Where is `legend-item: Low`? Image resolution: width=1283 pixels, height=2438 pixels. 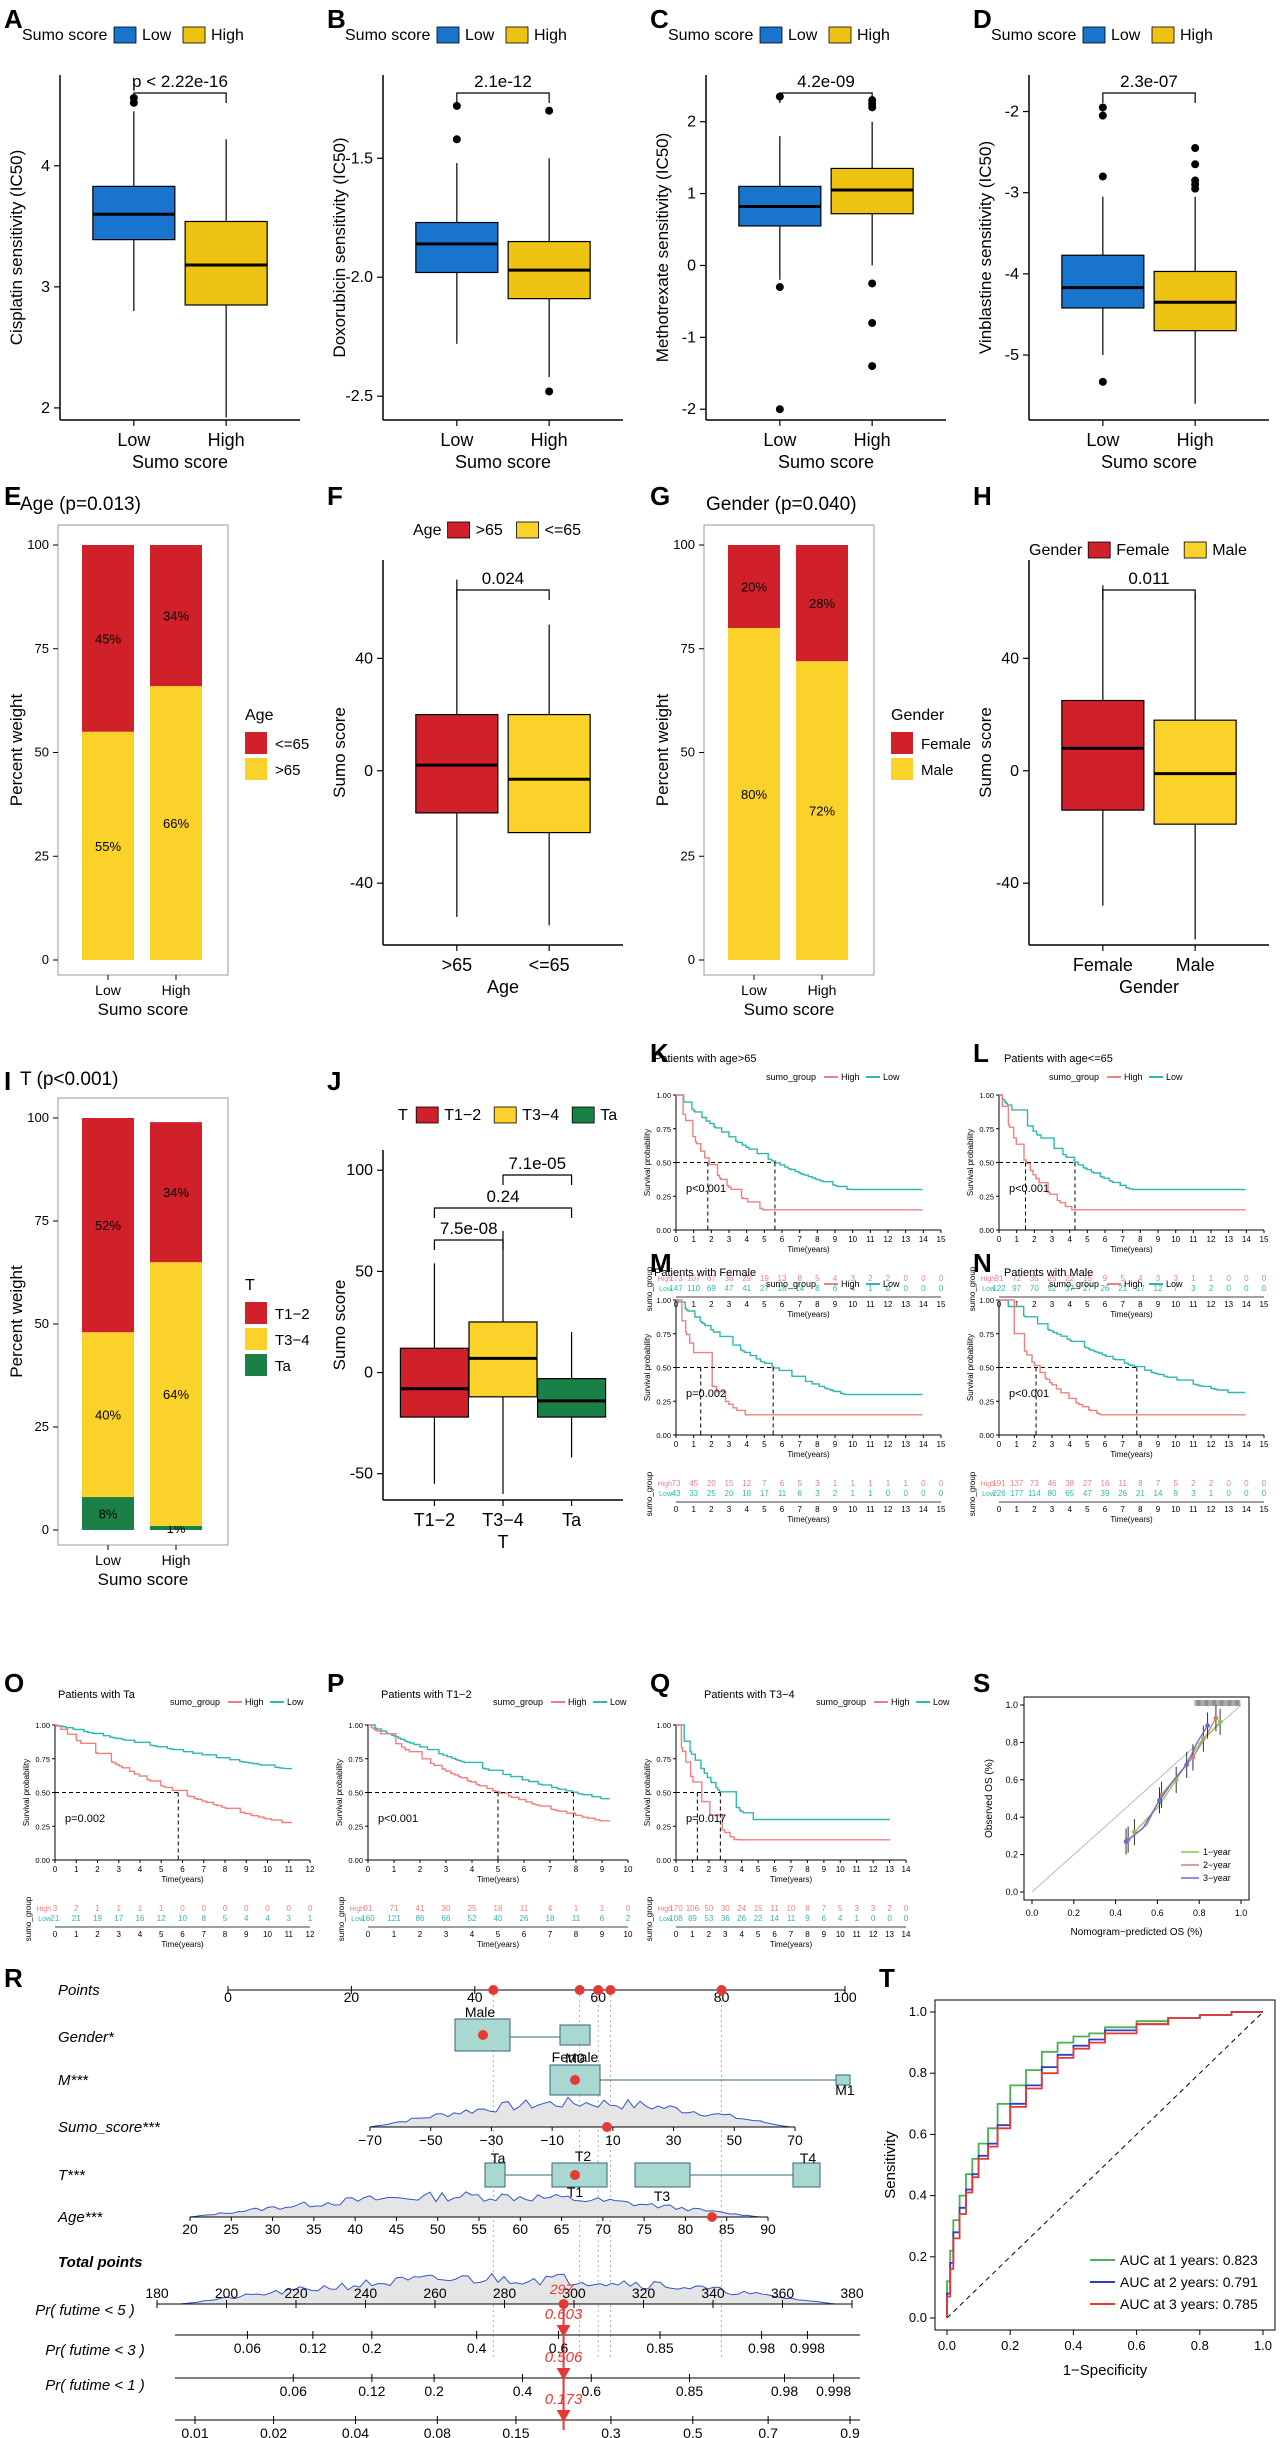 legend-item: Low is located at coordinates (803, 35).